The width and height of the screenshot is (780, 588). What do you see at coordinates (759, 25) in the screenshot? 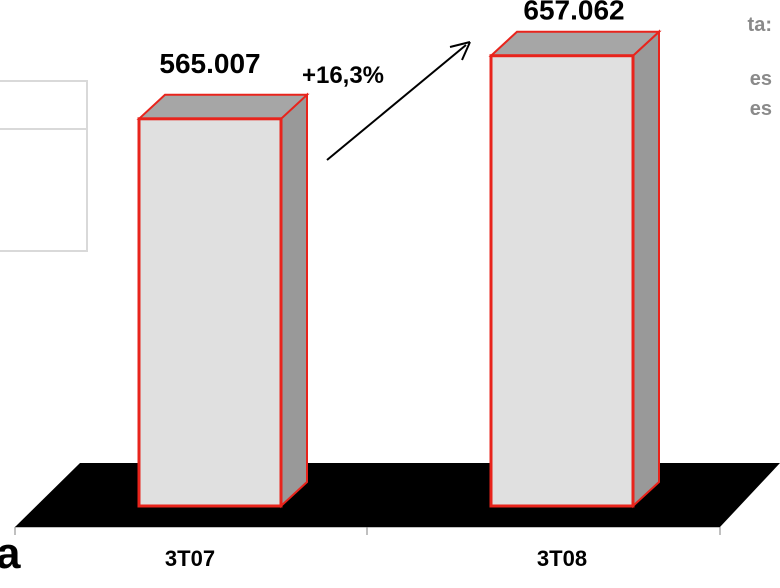
I see `side-panel-heading: ta:` at bounding box center [759, 25].